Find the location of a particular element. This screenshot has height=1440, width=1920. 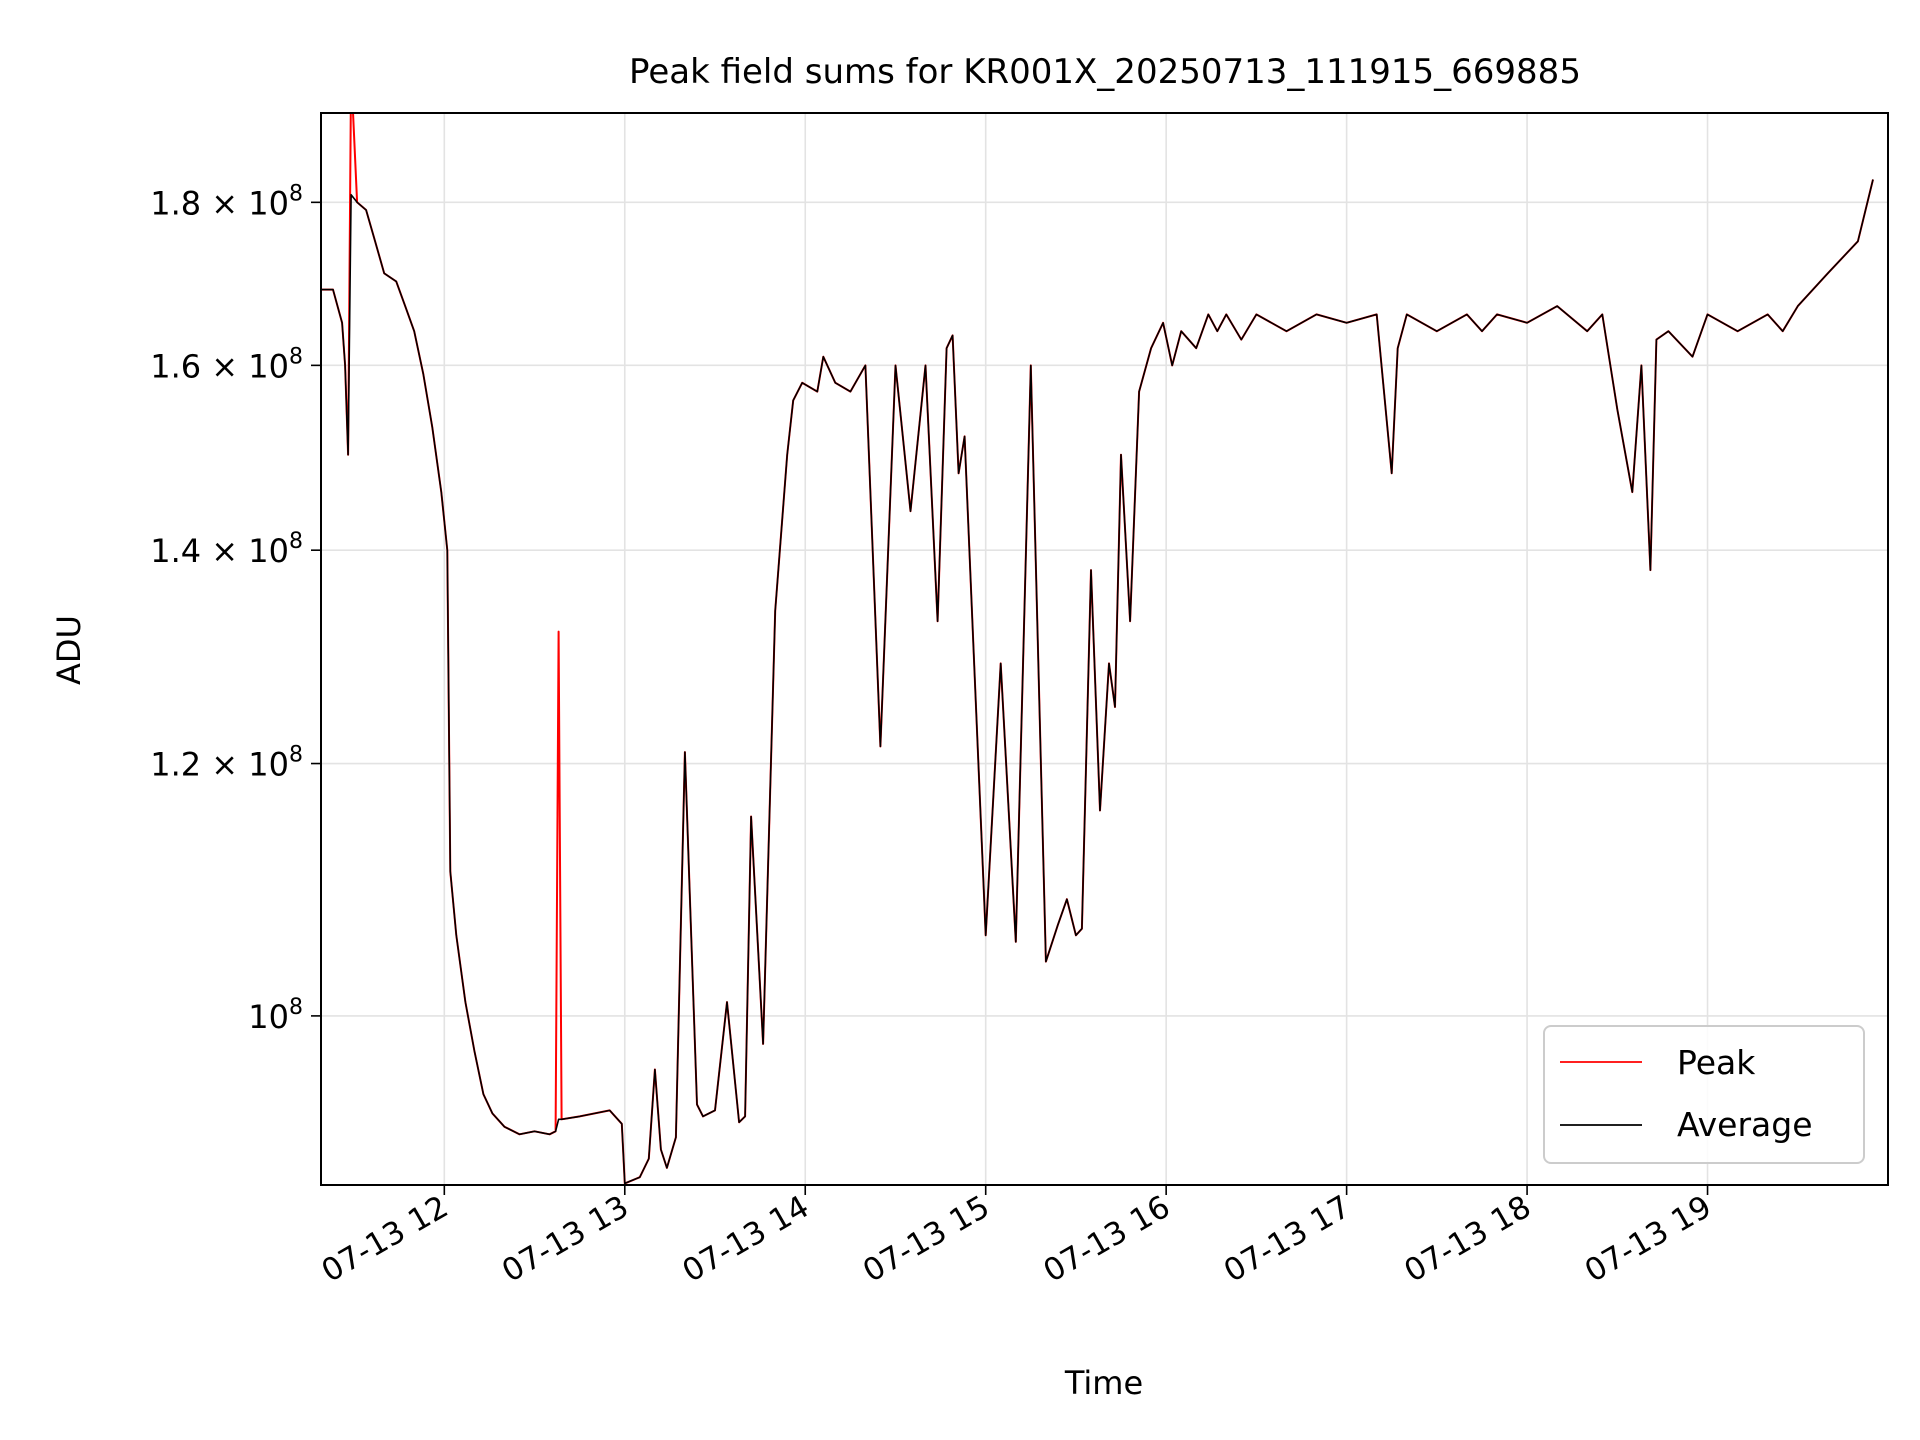

legend-box is located at coordinates (1704, 1094).